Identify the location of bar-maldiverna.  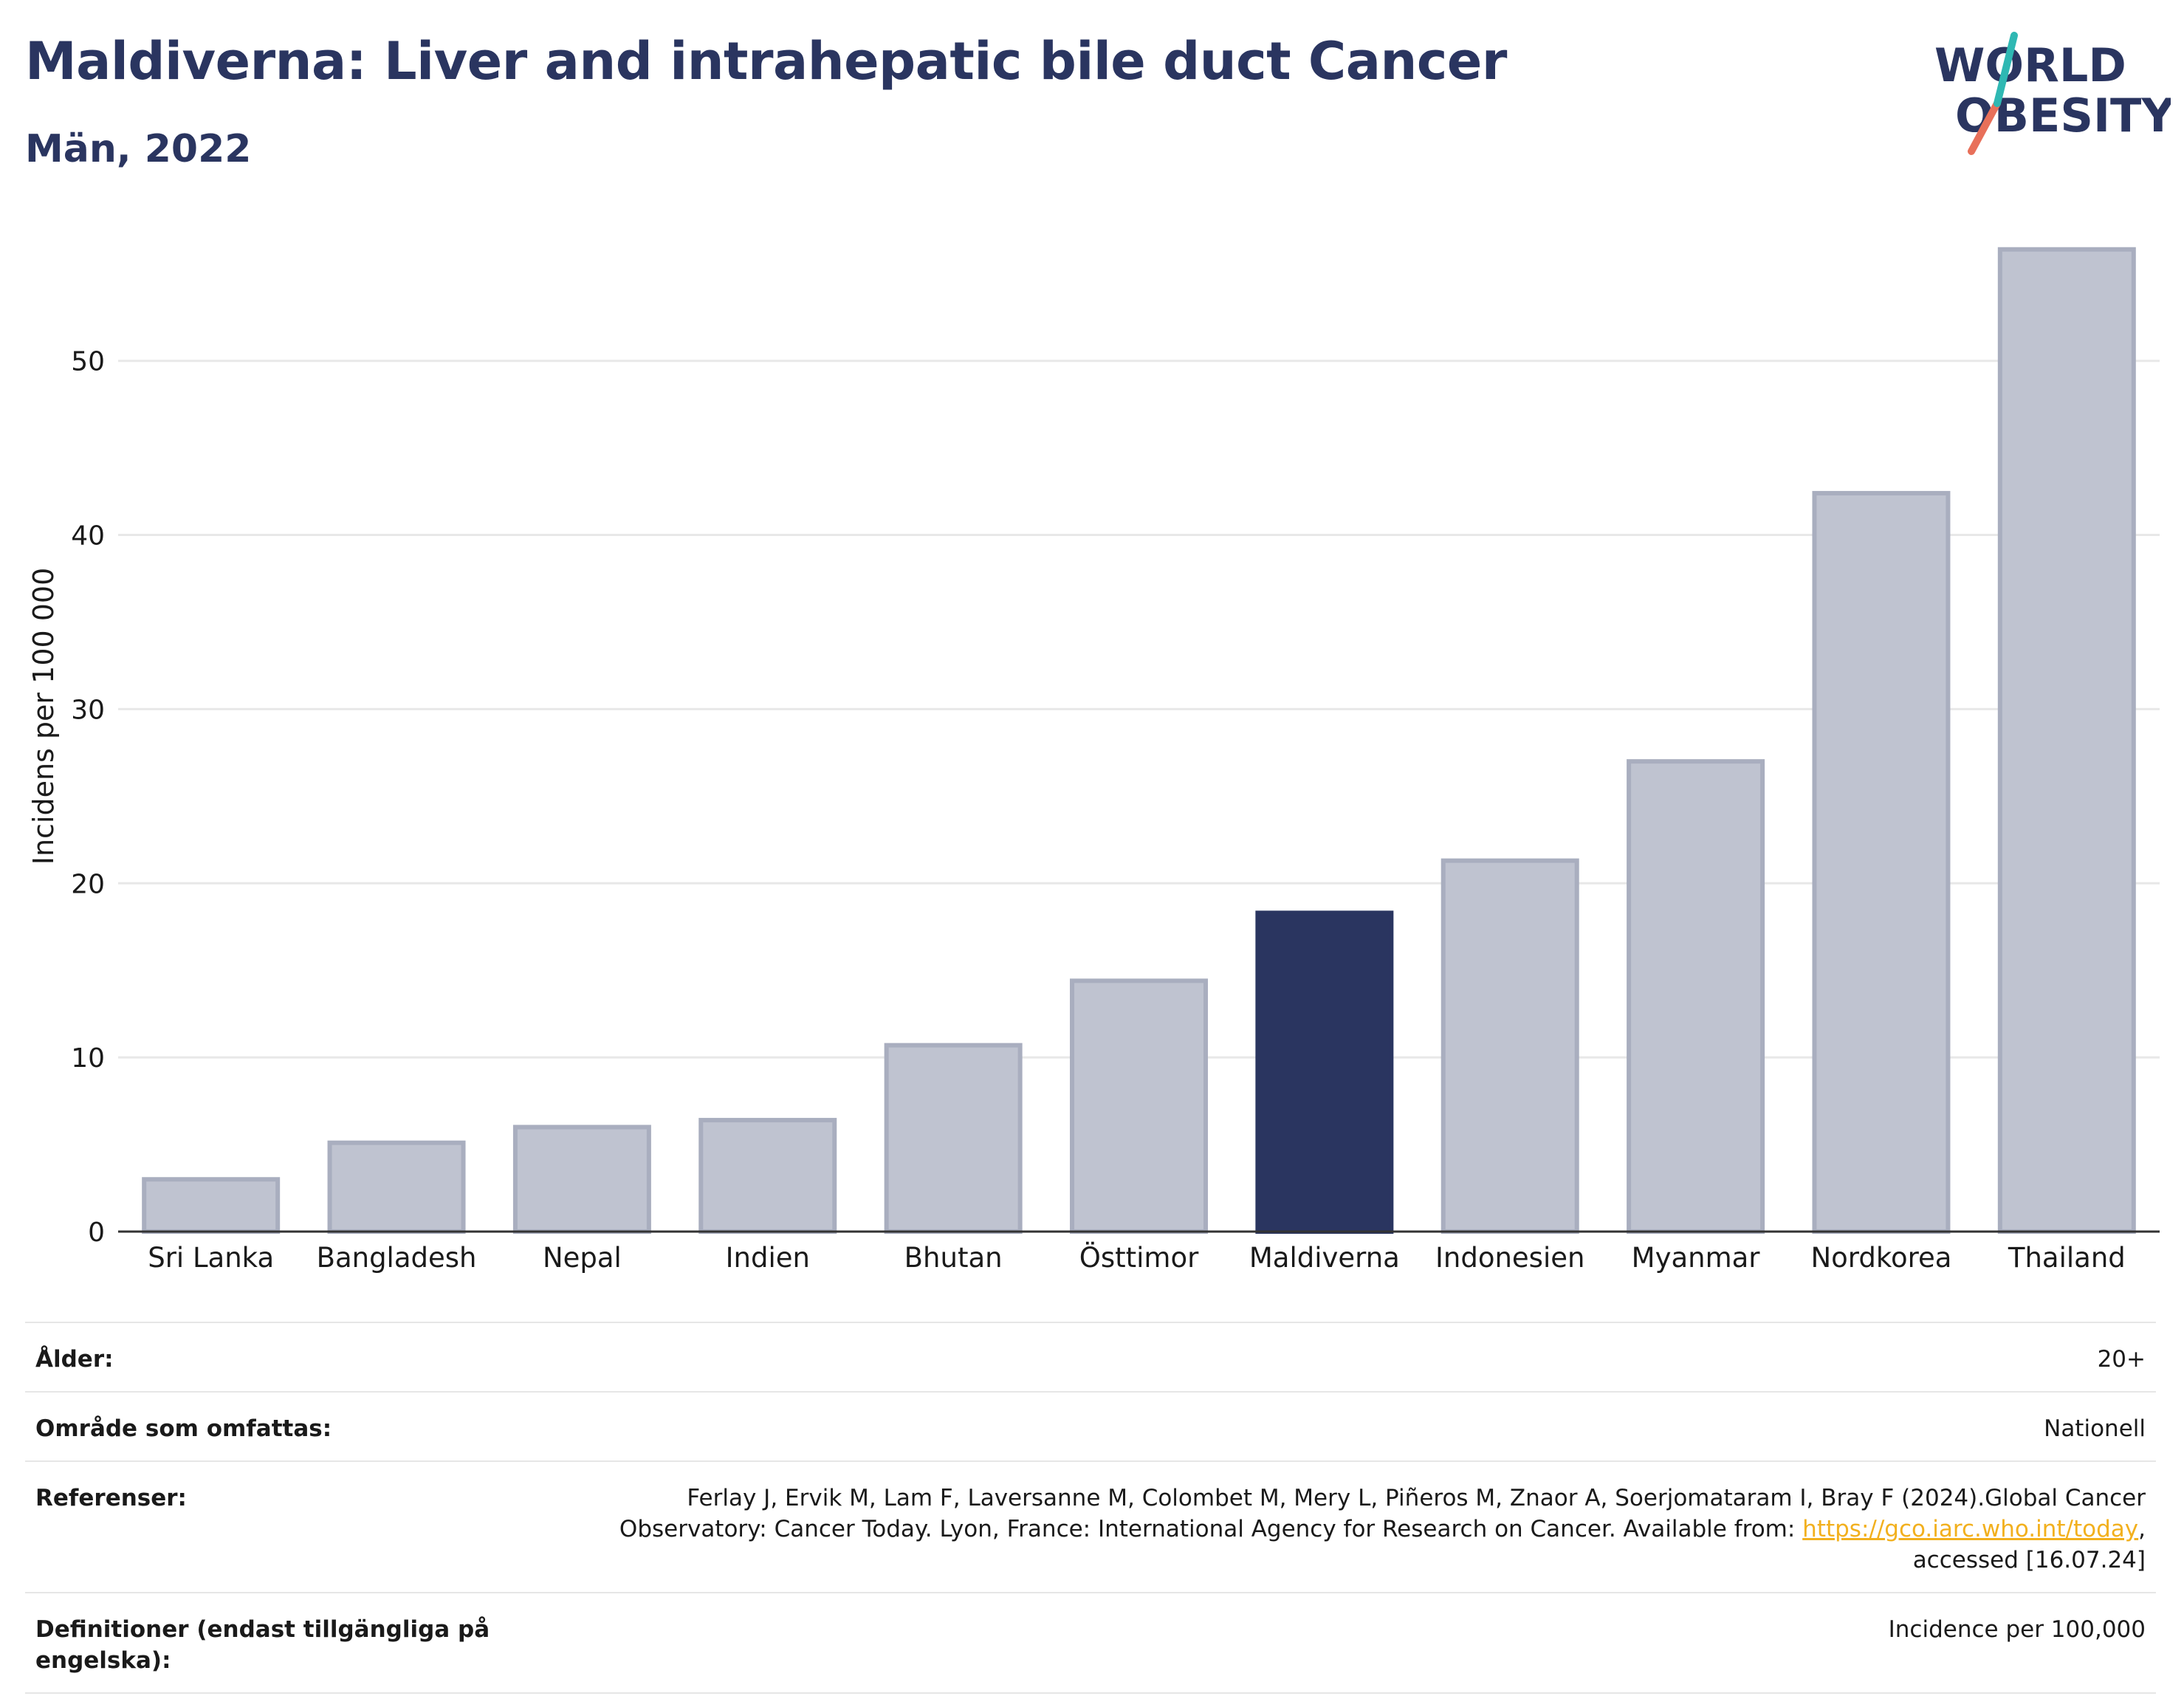
(1325, 1072).